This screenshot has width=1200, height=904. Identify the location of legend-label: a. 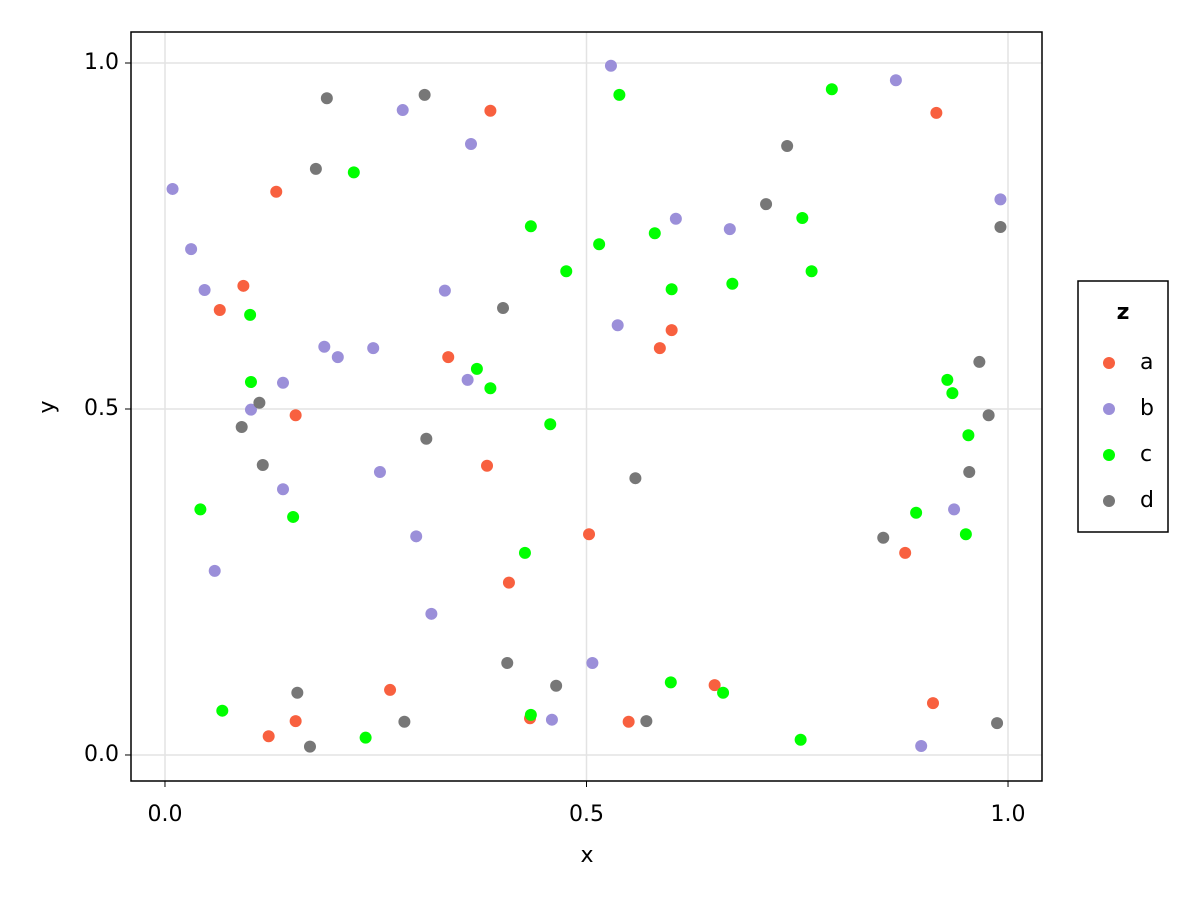
(1146, 362).